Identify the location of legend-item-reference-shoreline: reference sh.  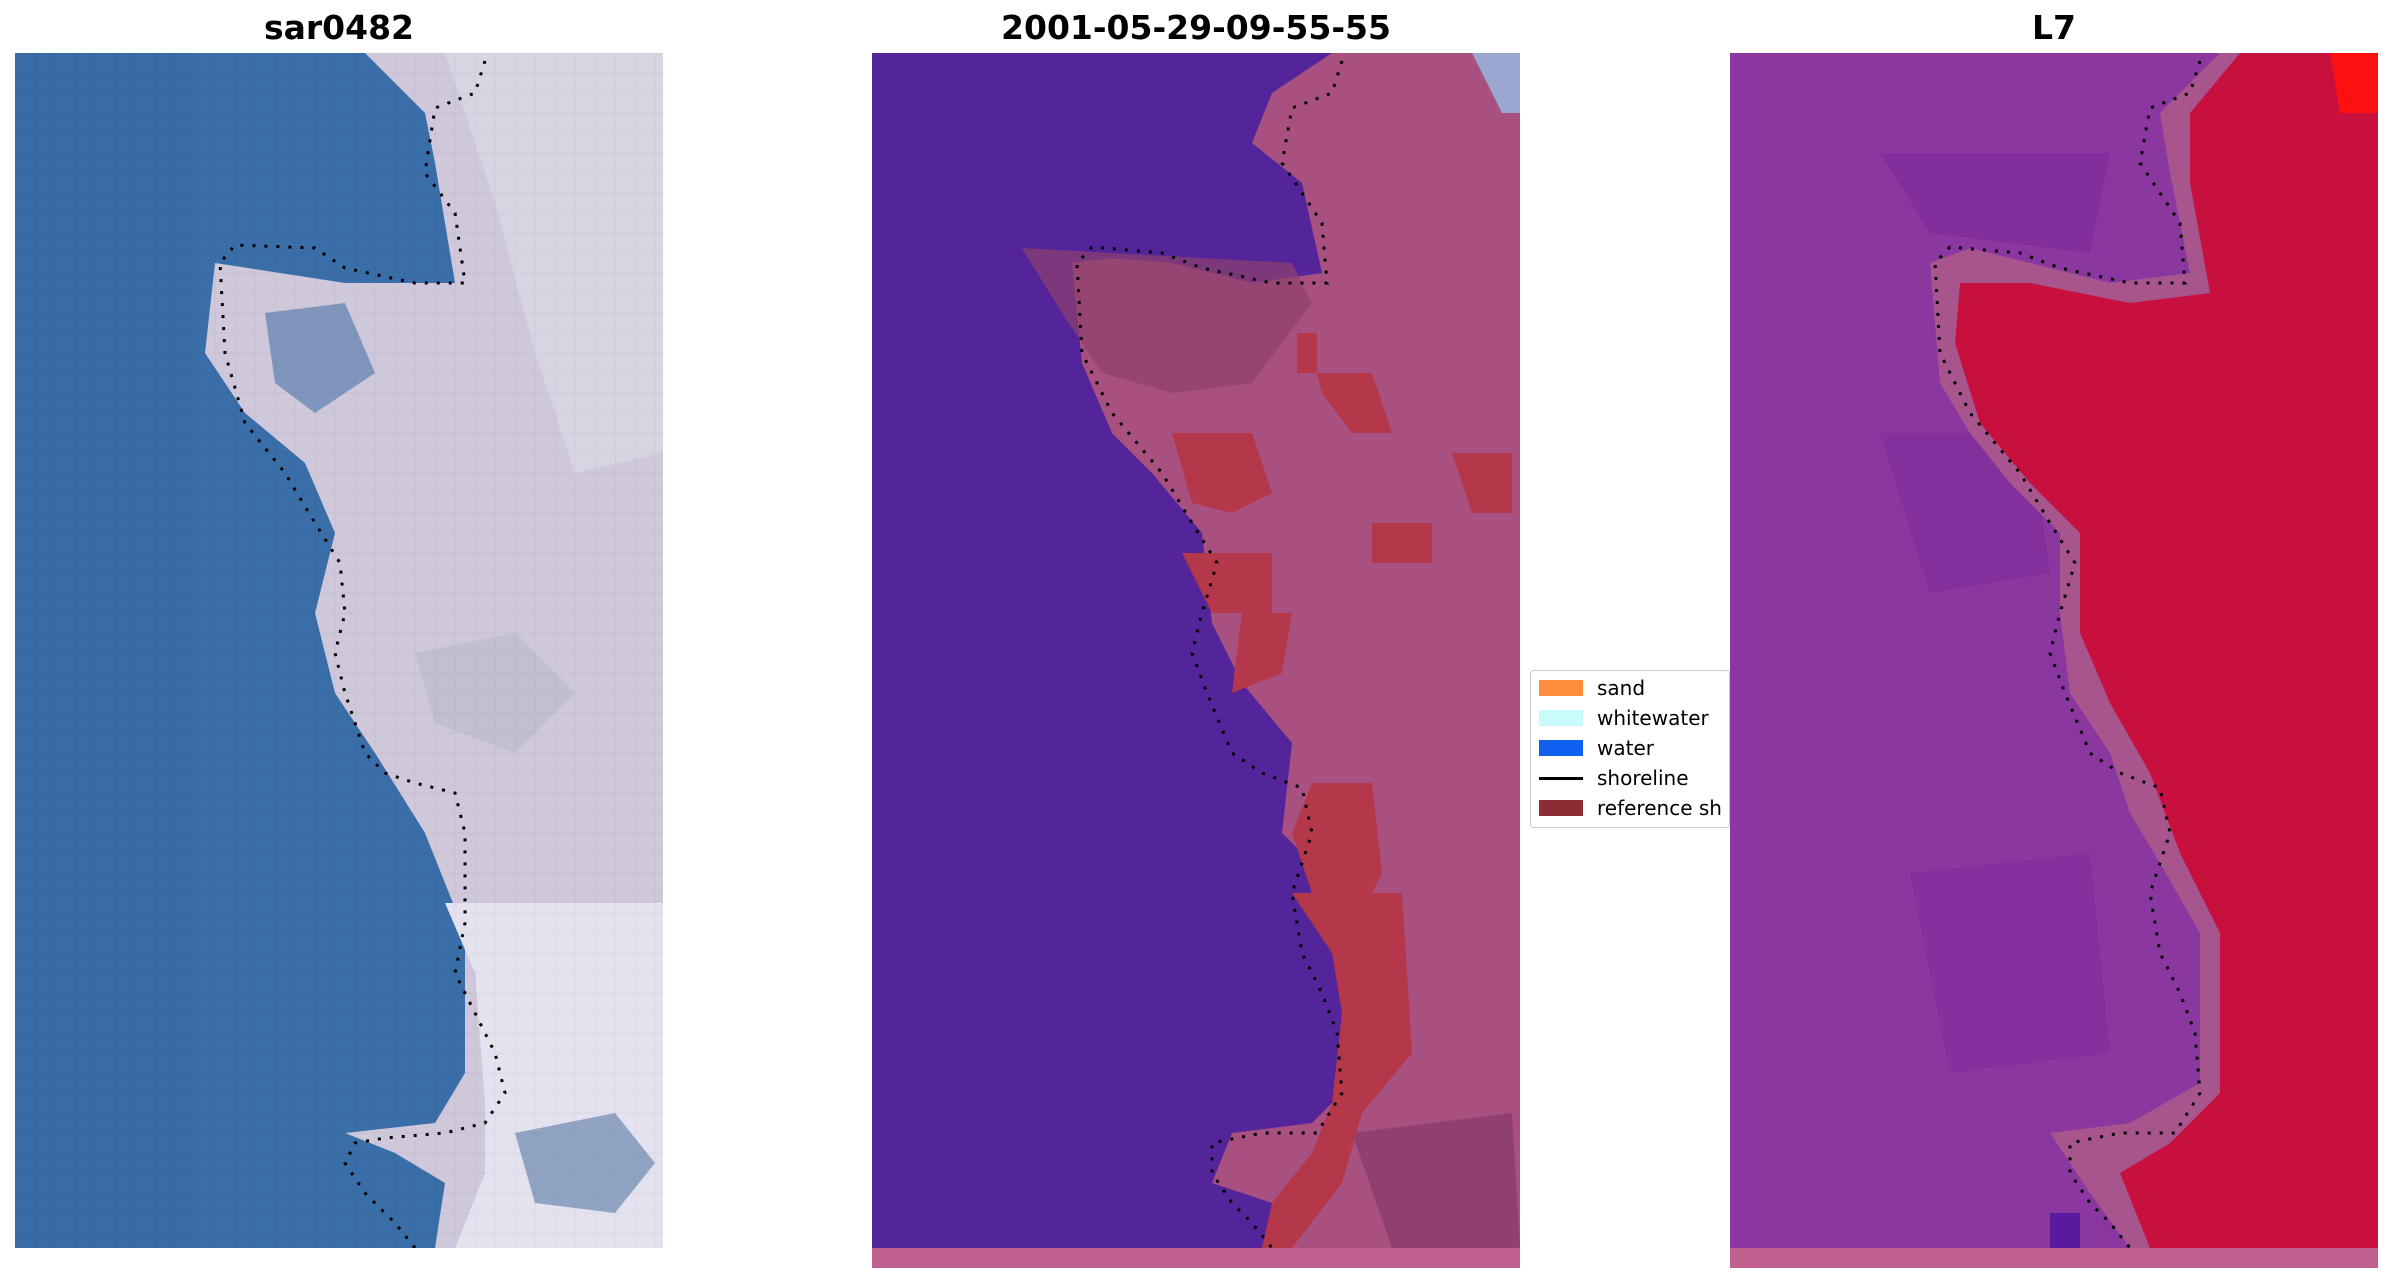
(1630, 808).